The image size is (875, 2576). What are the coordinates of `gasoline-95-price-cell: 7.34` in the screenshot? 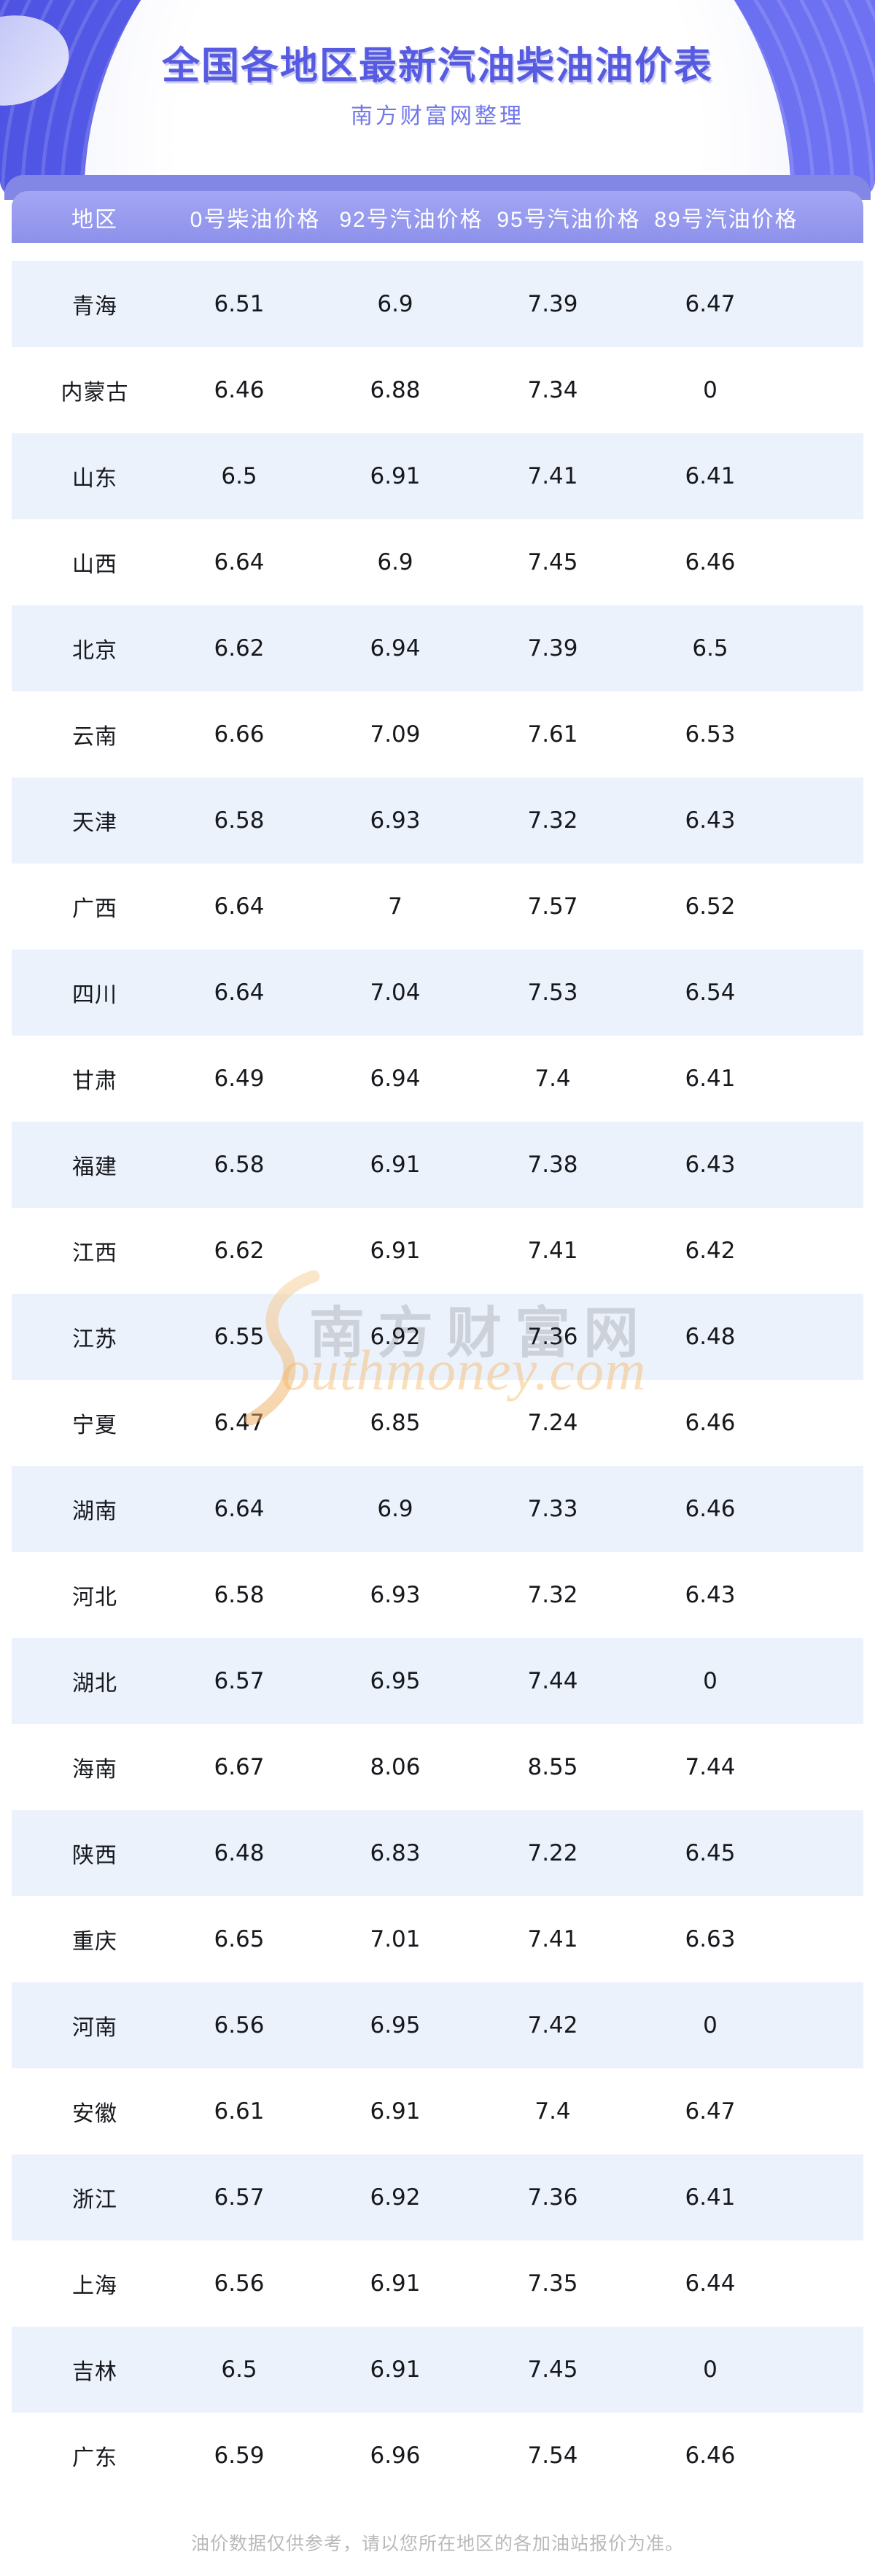 It's located at (552, 390).